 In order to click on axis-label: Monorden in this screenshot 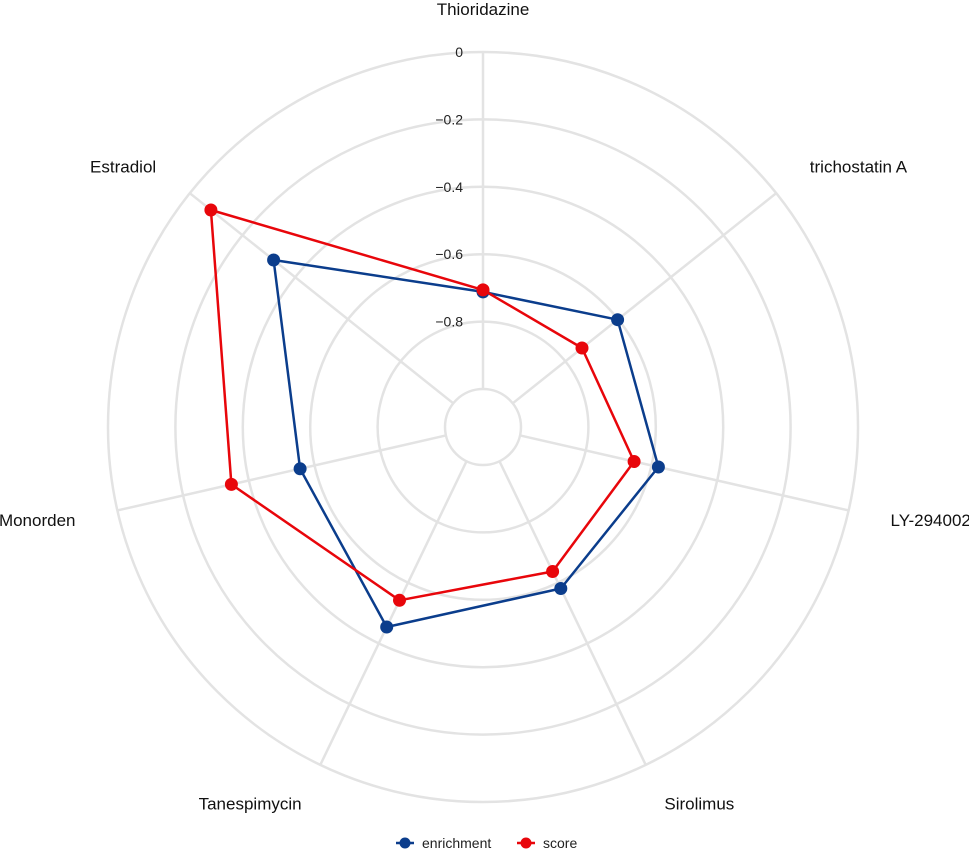, I will do `click(38, 520)`.